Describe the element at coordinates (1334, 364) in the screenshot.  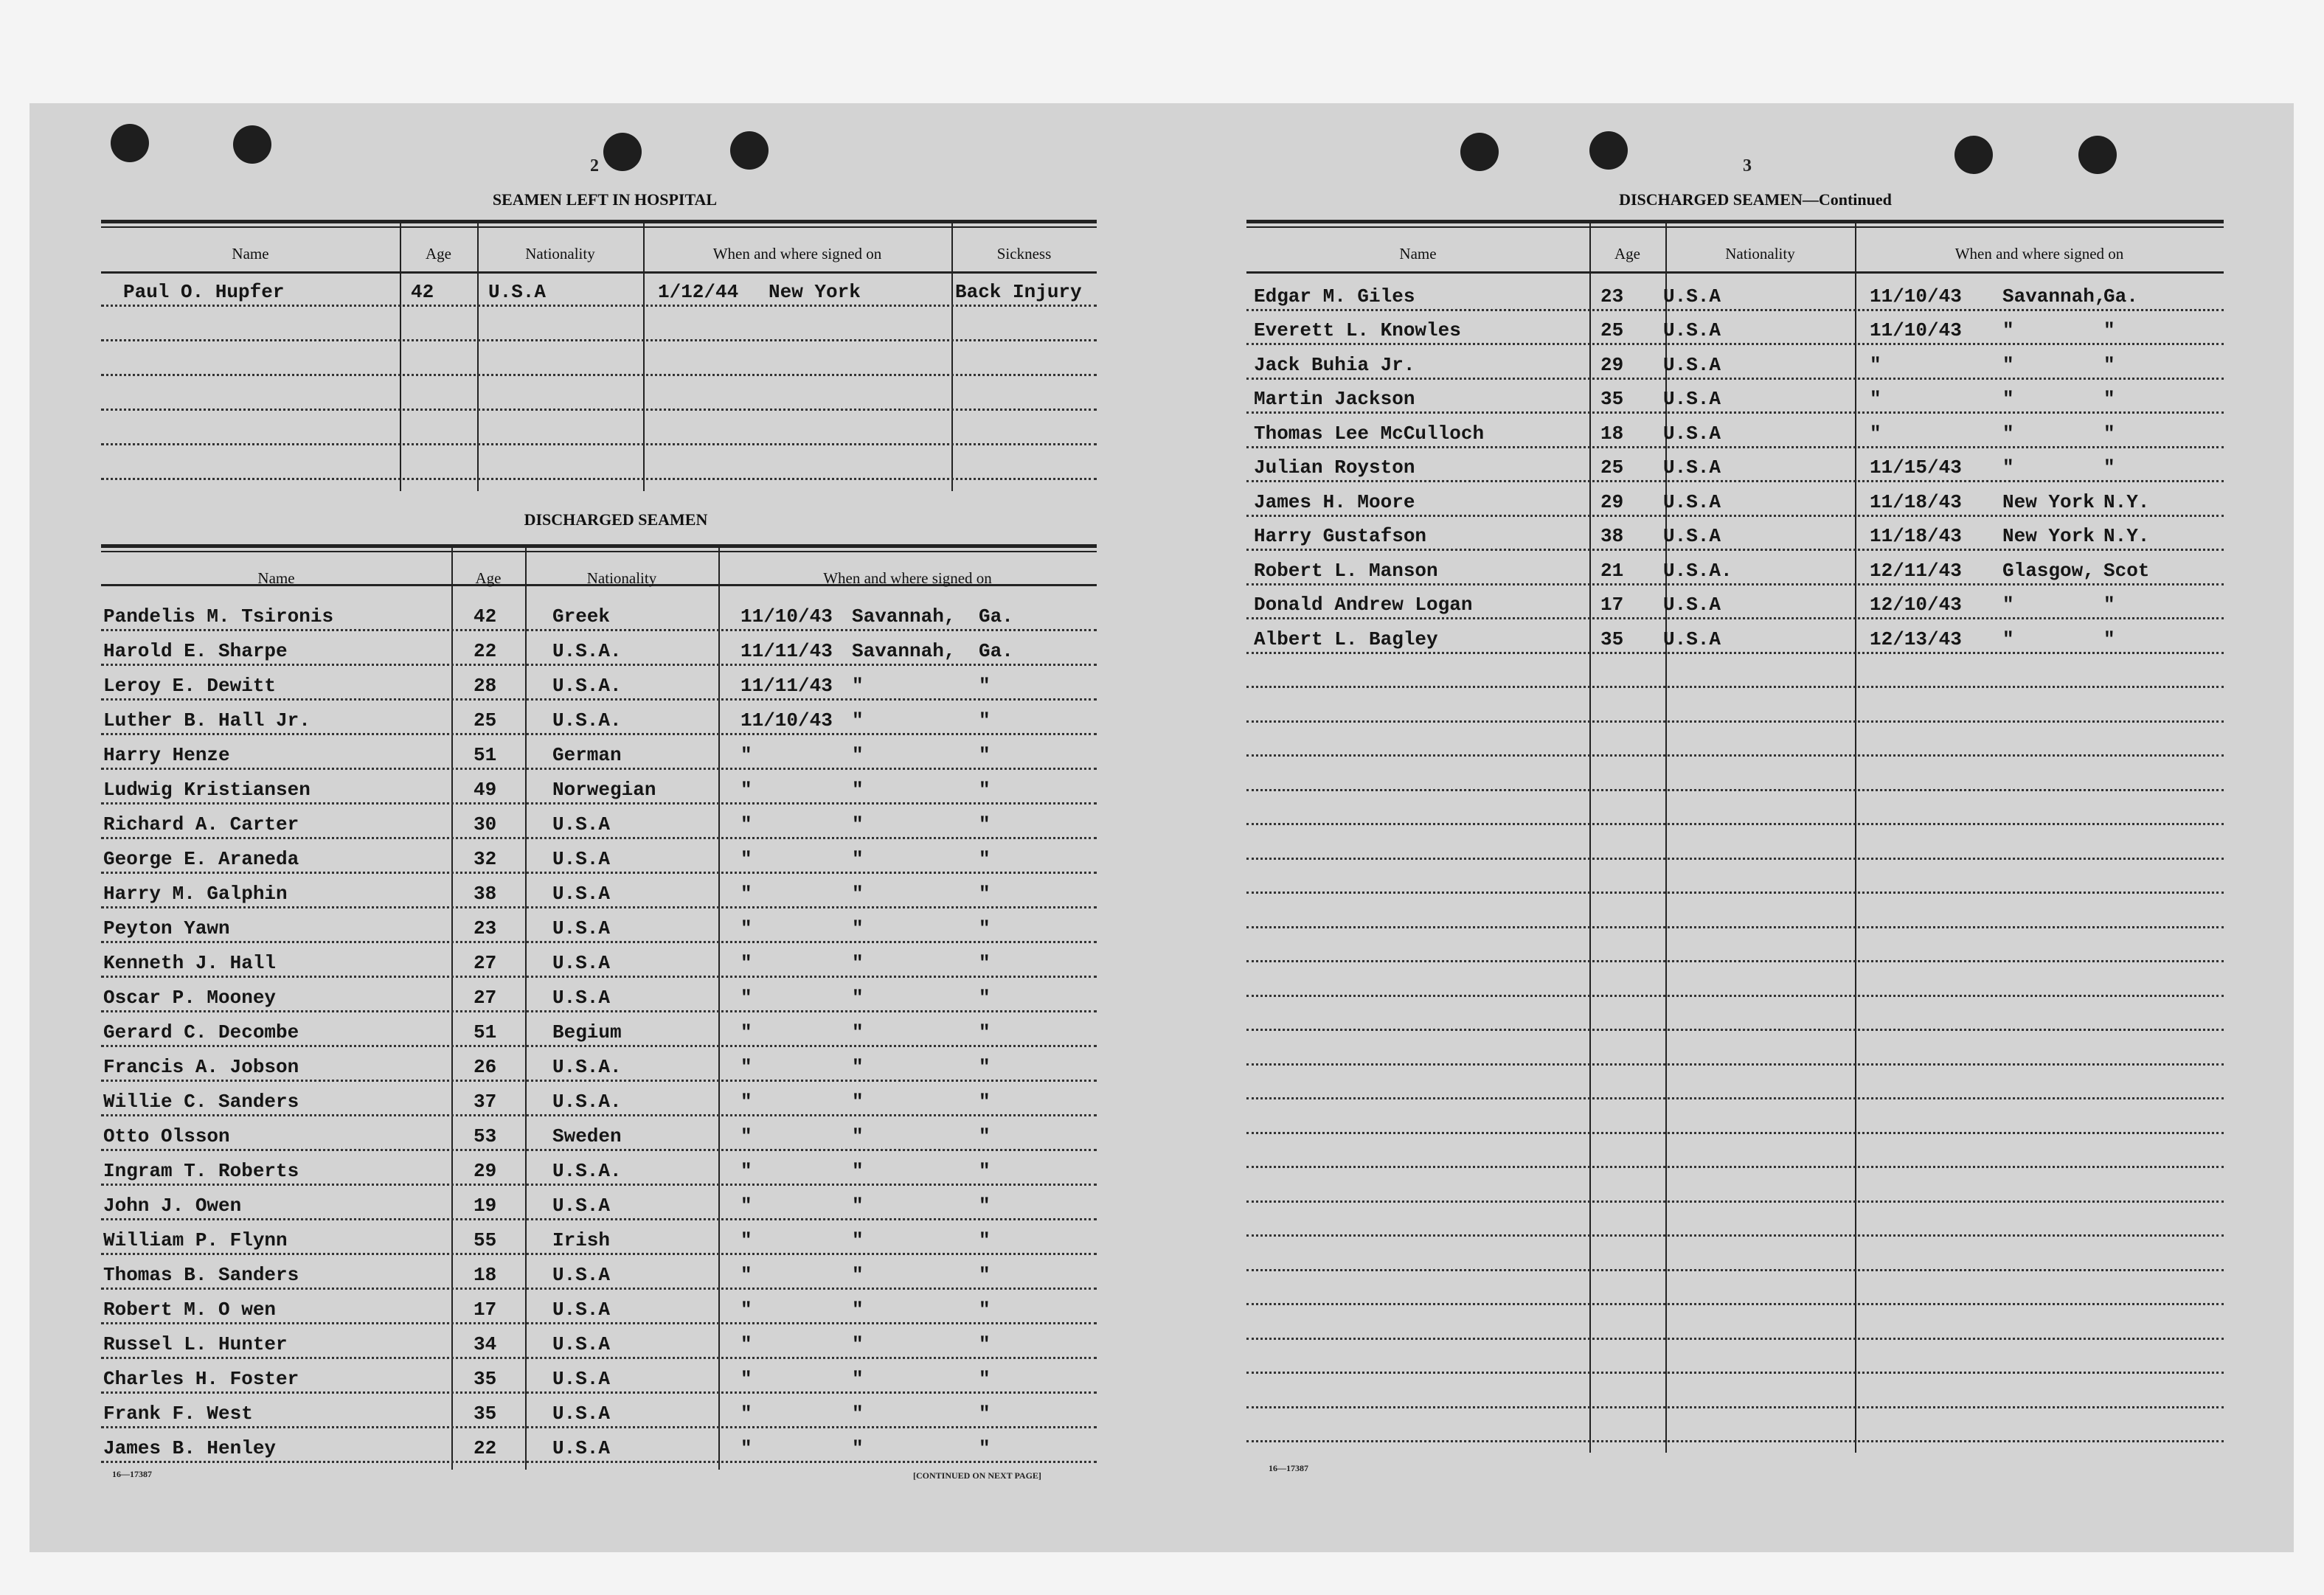
I see `name-cell: Jack Buhia Jr.` at that location.